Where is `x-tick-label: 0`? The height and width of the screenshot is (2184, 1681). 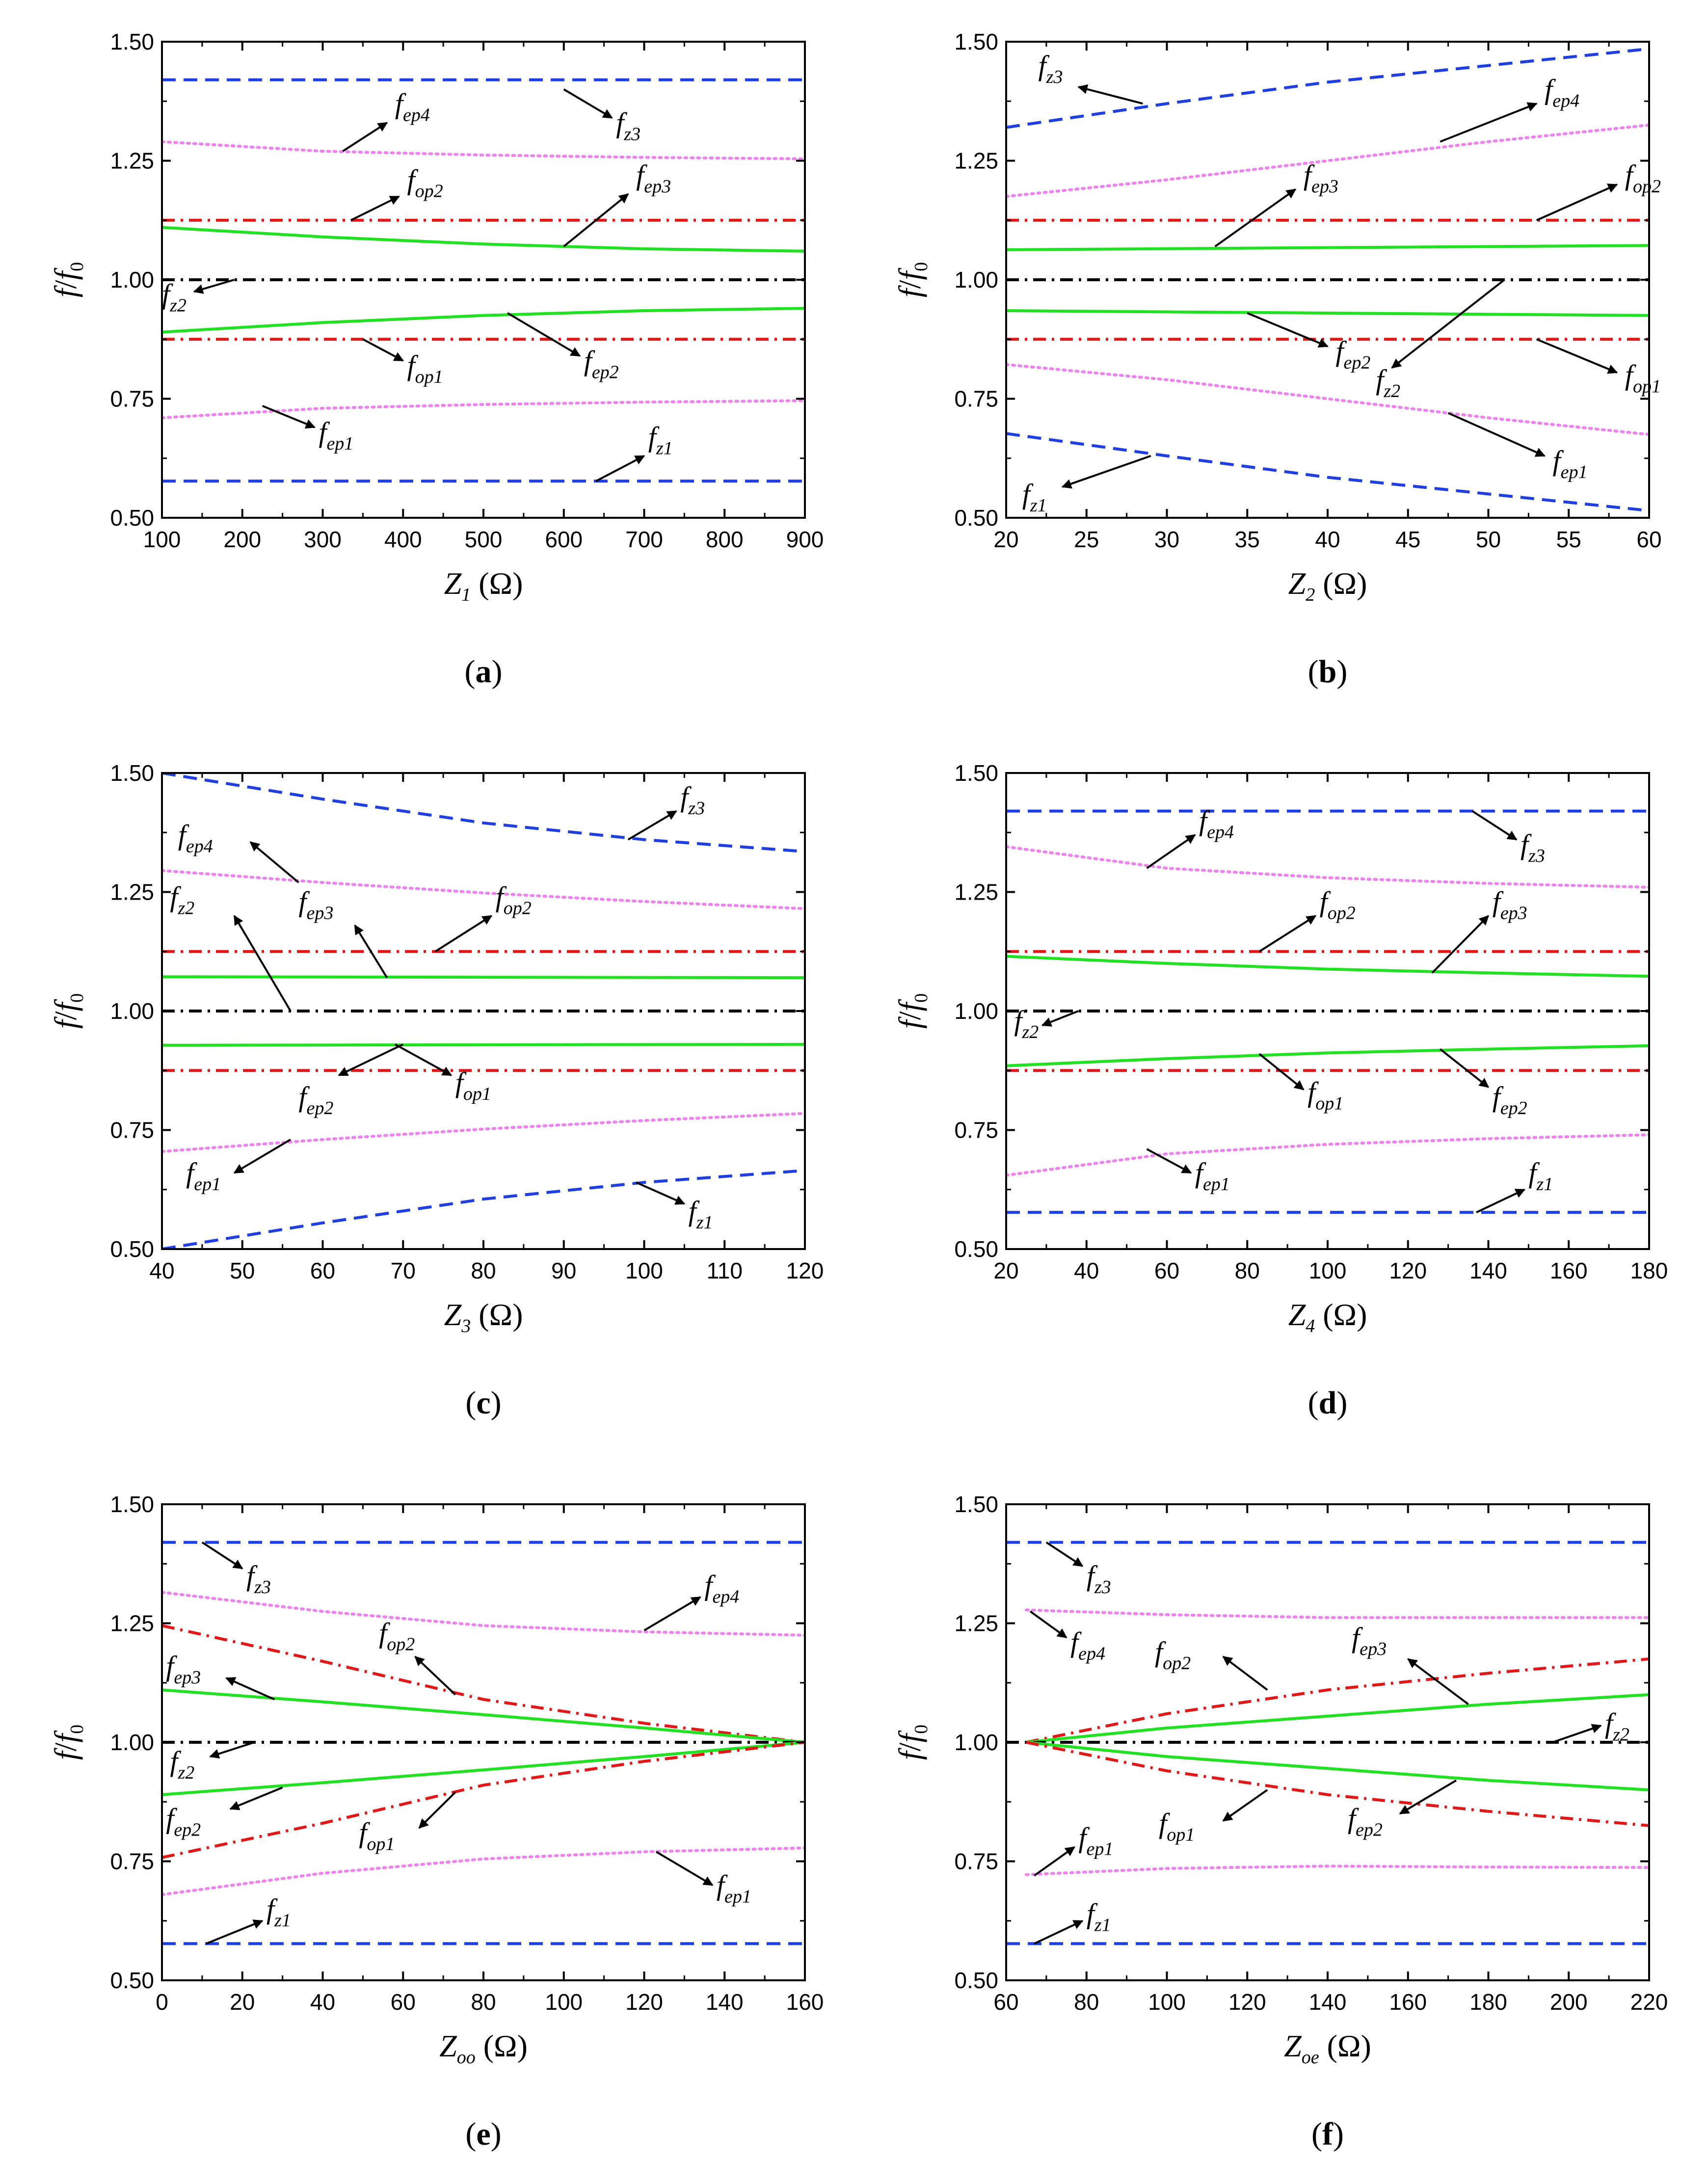 x-tick-label: 0 is located at coordinates (162, 2002).